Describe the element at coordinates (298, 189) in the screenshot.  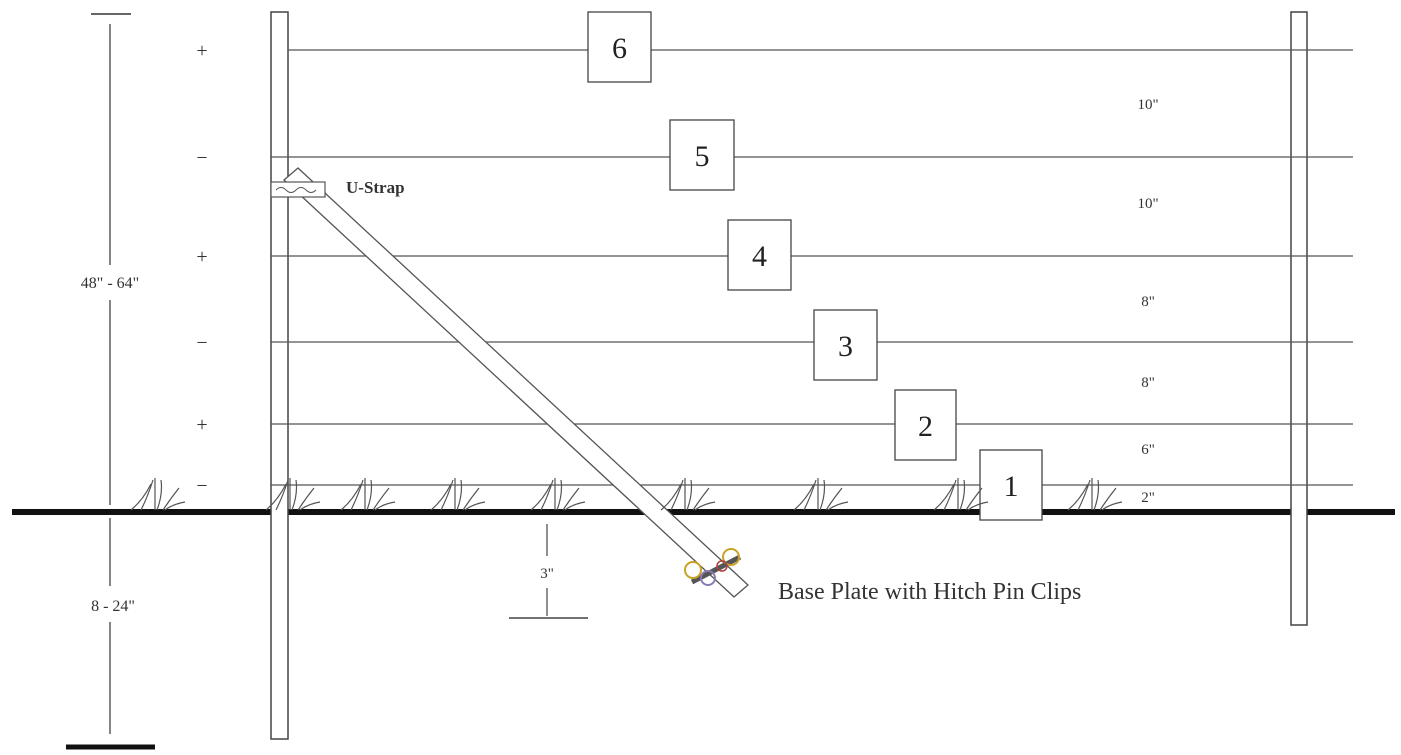
I see `u-strap-icon` at that location.